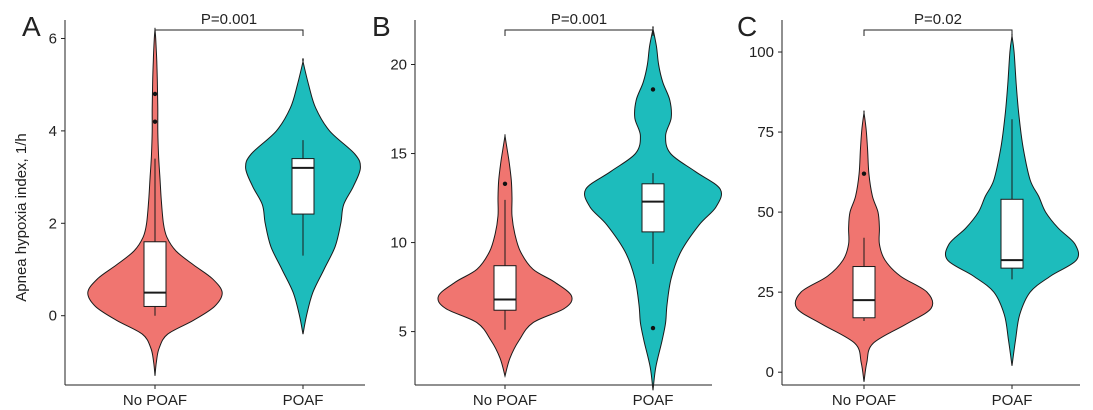 This screenshot has width=1093, height=410. I want to click on y-tick-label: 50, so click(765, 212).